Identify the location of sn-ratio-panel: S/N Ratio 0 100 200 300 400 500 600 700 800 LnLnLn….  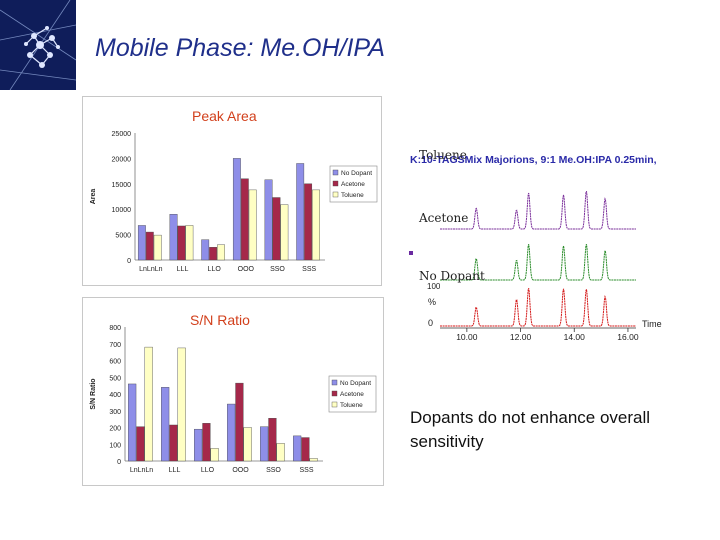
(233, 391).